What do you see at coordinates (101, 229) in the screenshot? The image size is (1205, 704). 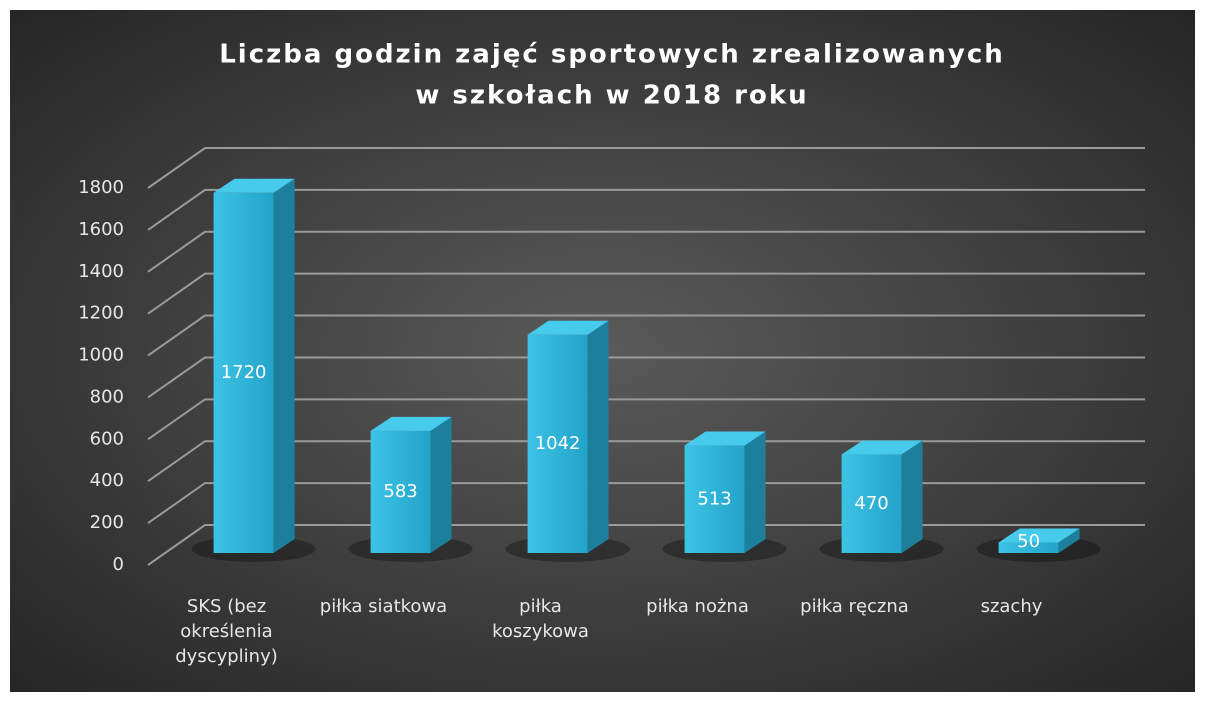 I see `y-tick-label: 1600` at bounding box center [101, 229].